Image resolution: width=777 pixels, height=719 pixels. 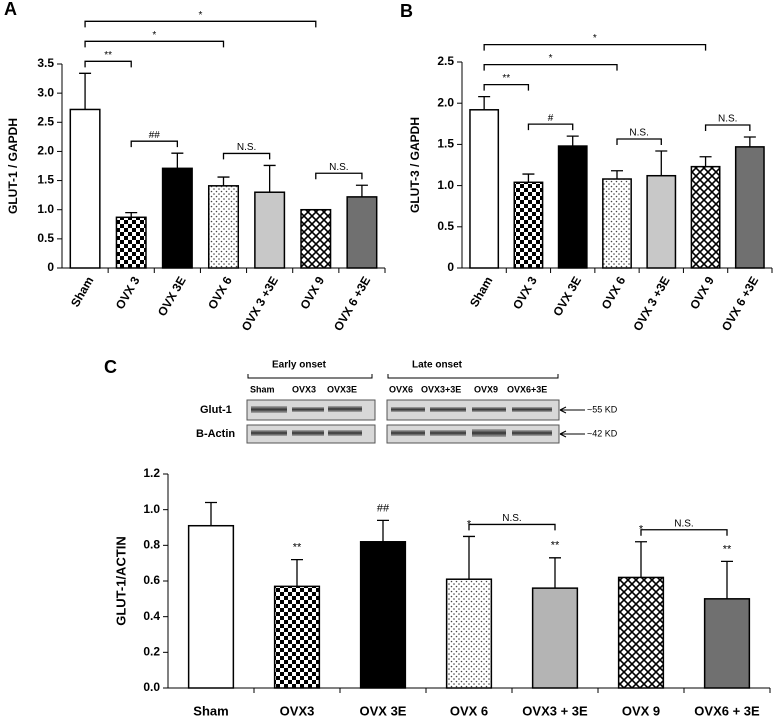 I want to click on lane-label: OVX3+3E, so click(x=441, y=389).